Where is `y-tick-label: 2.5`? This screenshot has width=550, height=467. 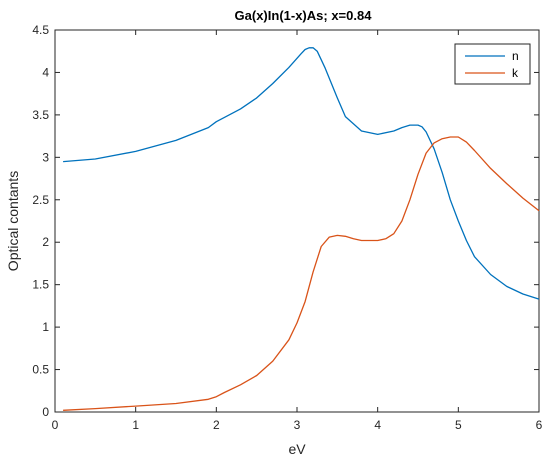 y-tick-label: 2.5 is located at coordinates (40, 200).